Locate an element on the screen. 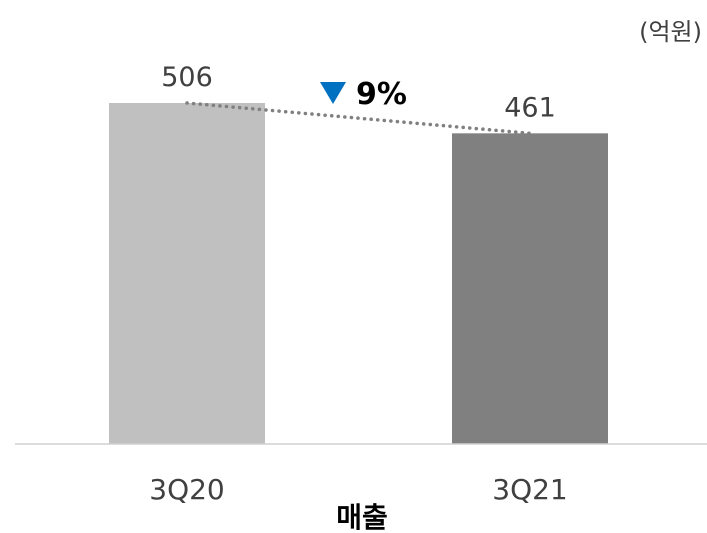 Image resolution: width=707 pixels, height=533 pixels. change-indicator: 9% is located at coordinates (363, 94).